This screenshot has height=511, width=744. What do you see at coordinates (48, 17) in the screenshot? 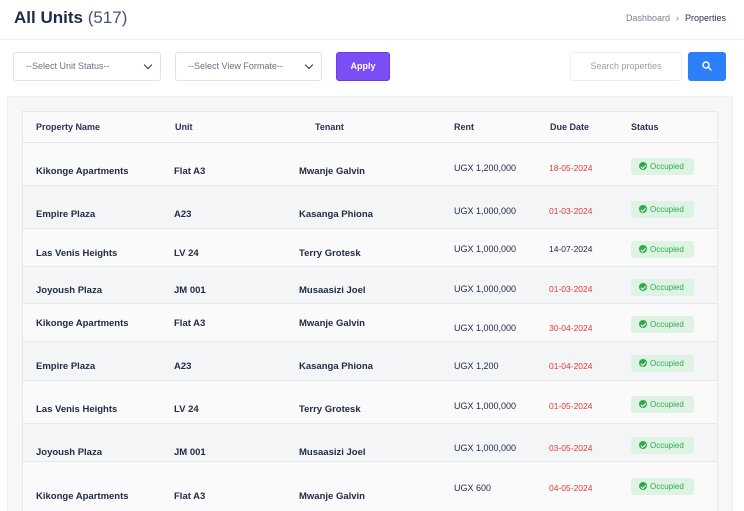
I see `page-title-text: All Units` at bounding box center [48, 17].